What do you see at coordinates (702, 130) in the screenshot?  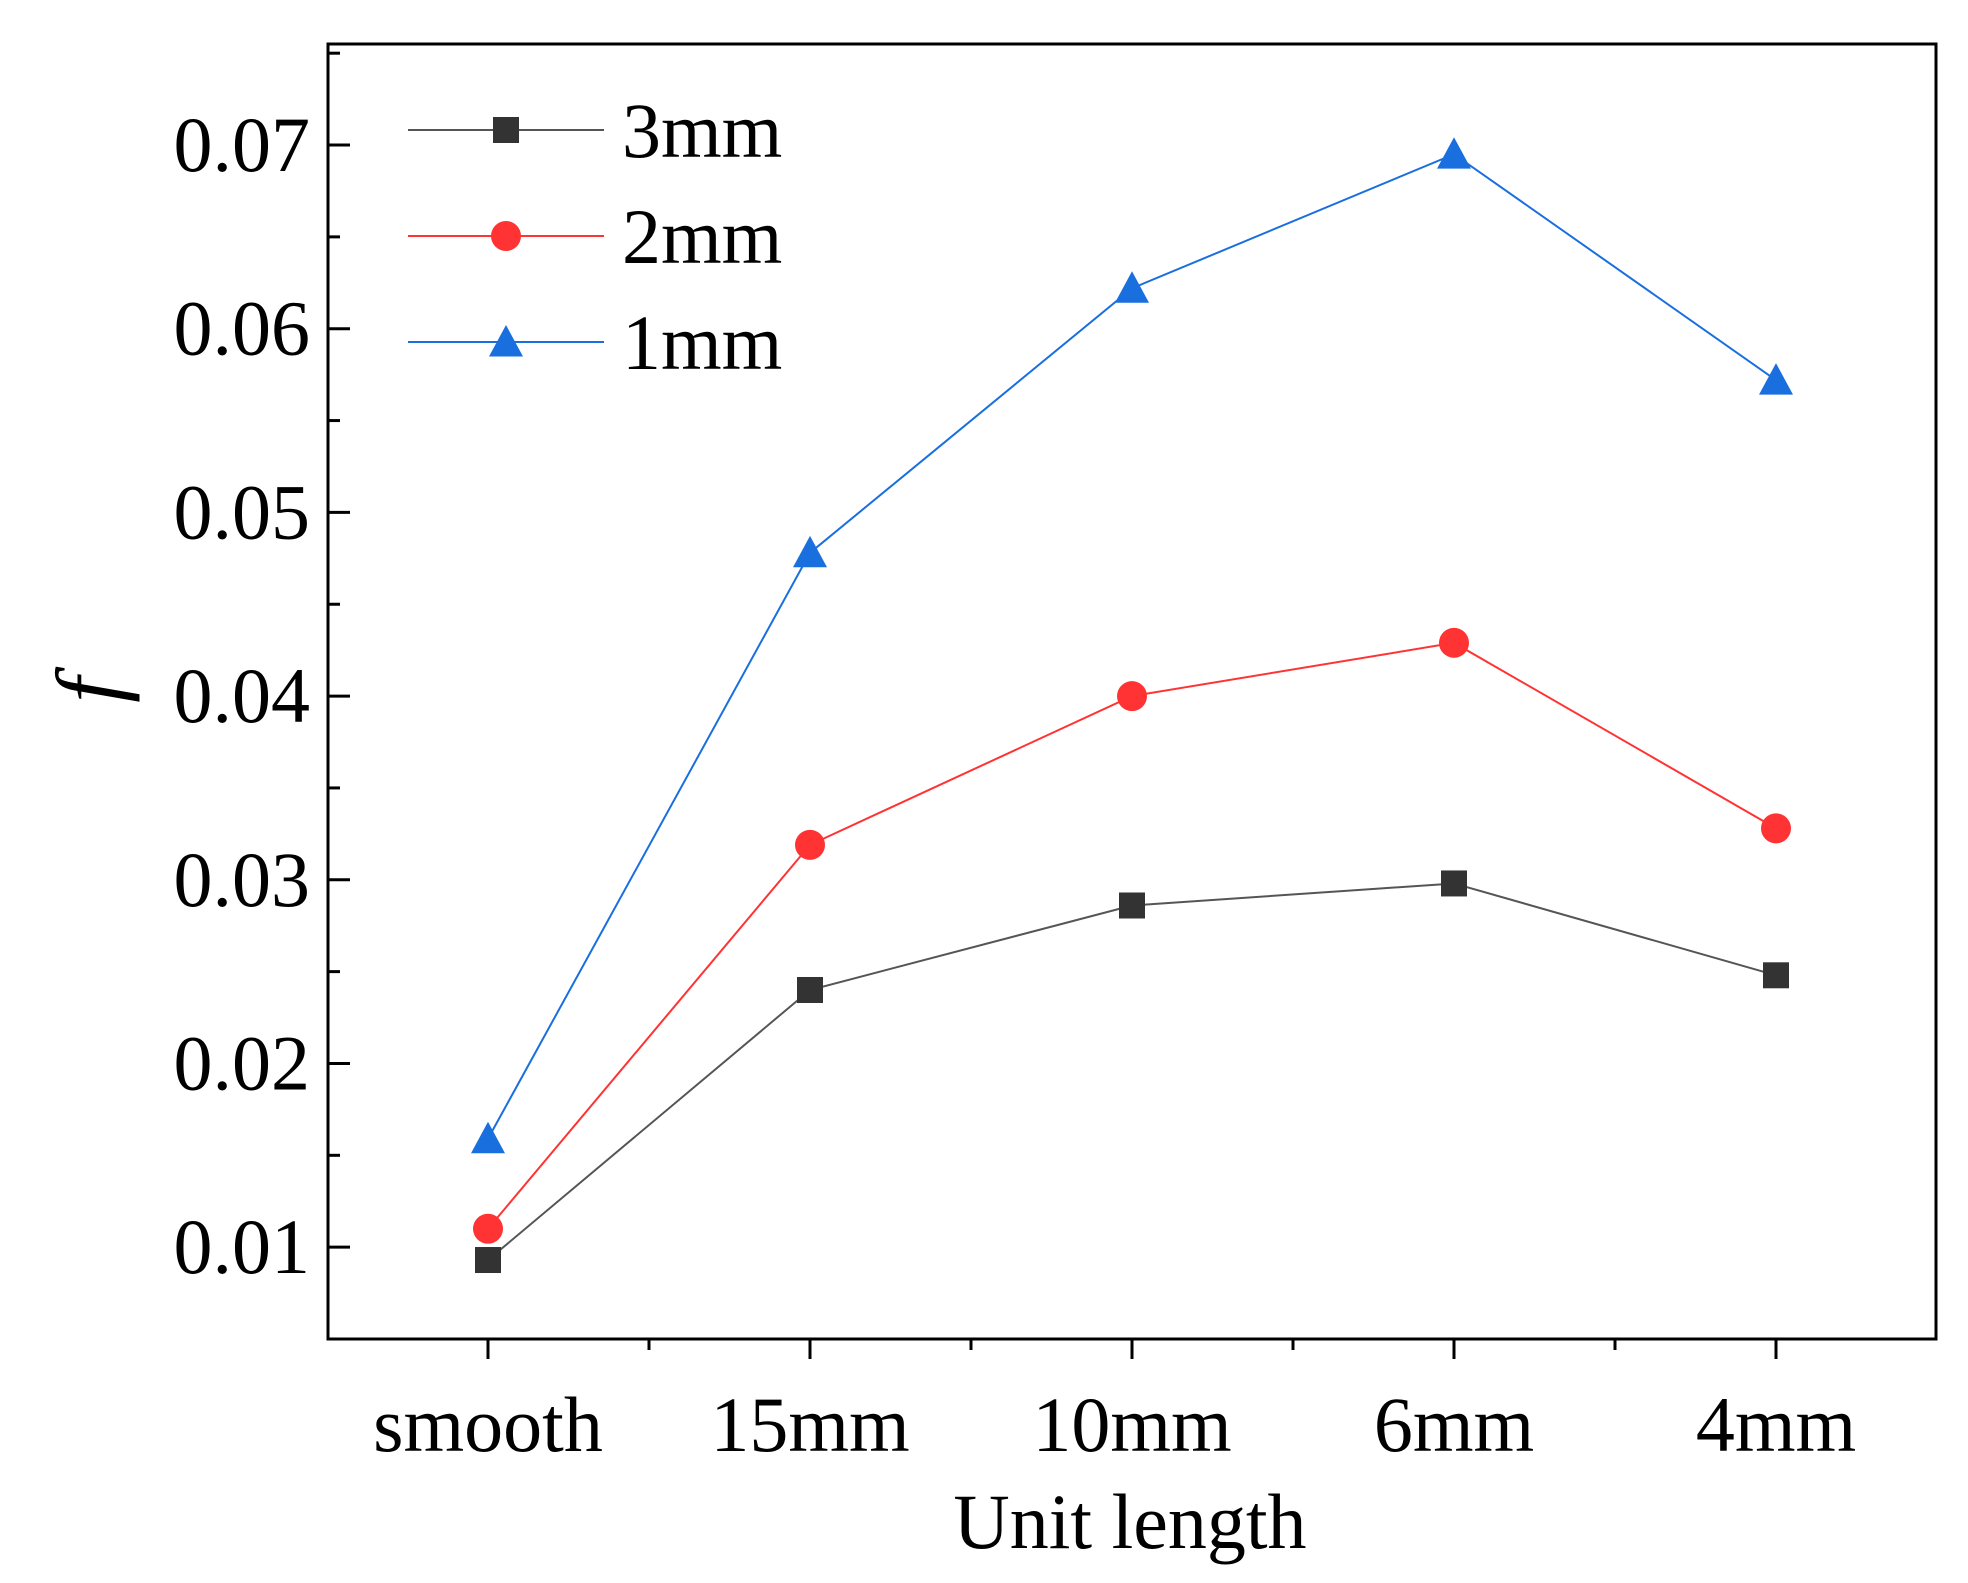 I see `legend-label: 3mm` at bounding box center [702, 130].